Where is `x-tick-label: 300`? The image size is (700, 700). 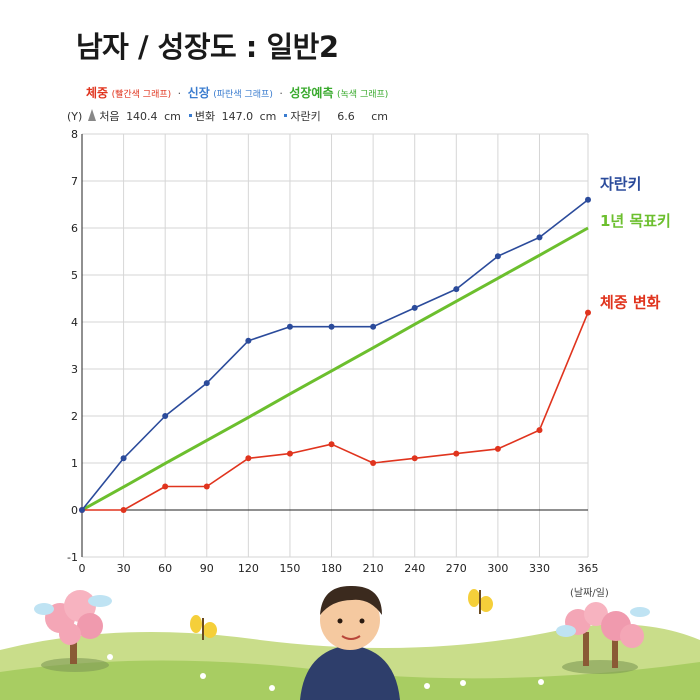
x-tick-label: 300 is located at coordinates (497, 568).